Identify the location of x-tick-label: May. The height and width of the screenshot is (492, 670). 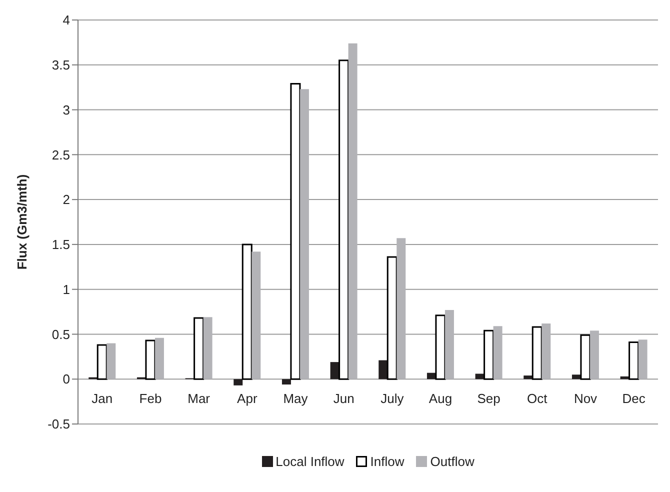
(295, 398).